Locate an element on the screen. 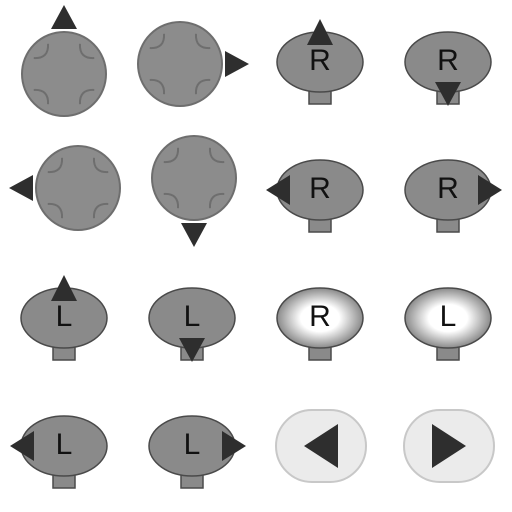  arrow-right-button-icon is located at coordinates (448, 448).